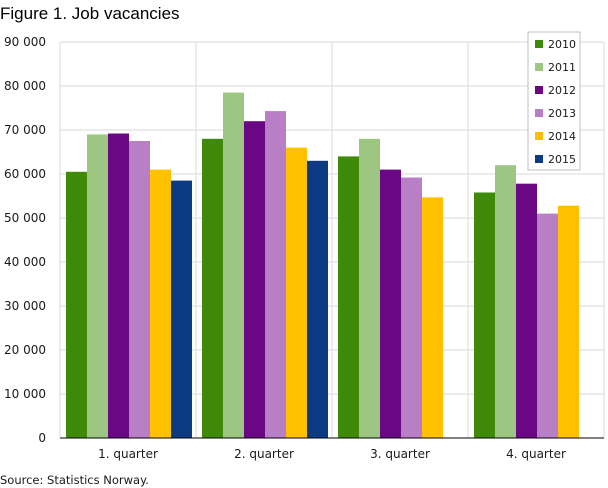 The image size is (608, 488). I want to click on legend-swatch-2011, so click(539, 67).